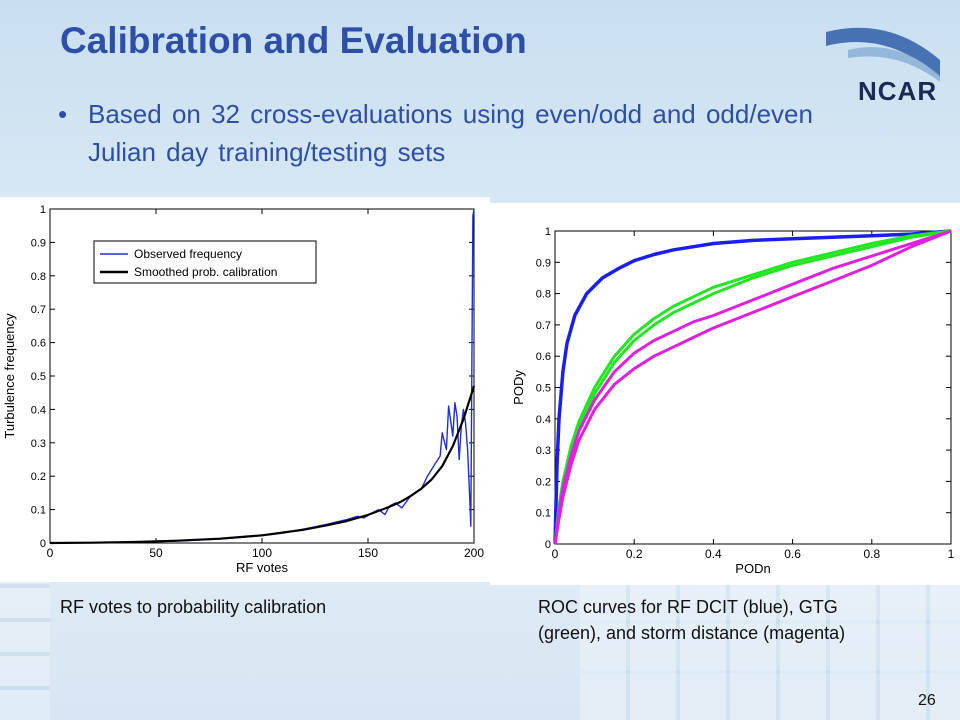 The image size is (960, 720). I want to click on legend-label: Observed frequency, so click(188, 254).